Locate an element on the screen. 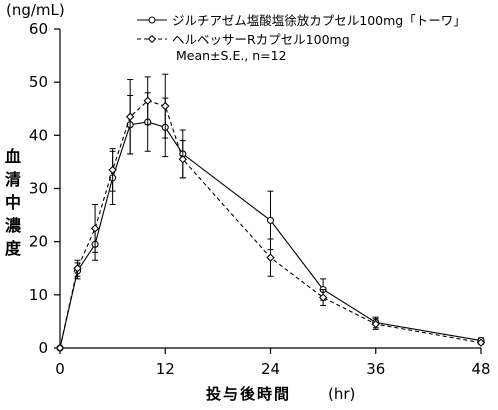 The width and height of the screenshot is (498, 410). y-tick-label: 10 is located at coordinates (38, 295).